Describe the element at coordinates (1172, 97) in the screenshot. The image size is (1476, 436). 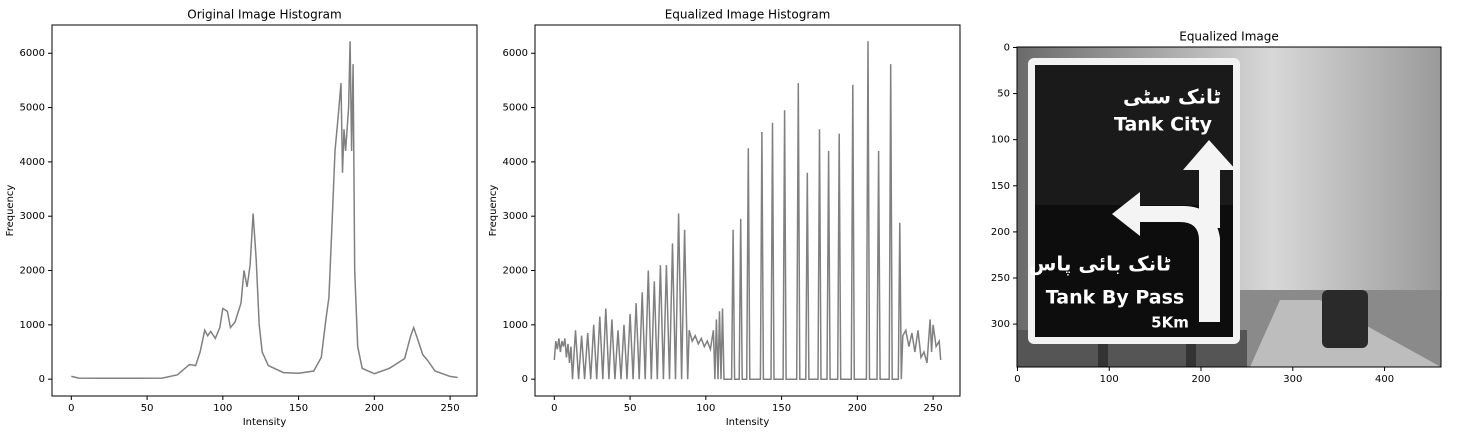
I see `sign-text: ٹانک سٹی` at that location.